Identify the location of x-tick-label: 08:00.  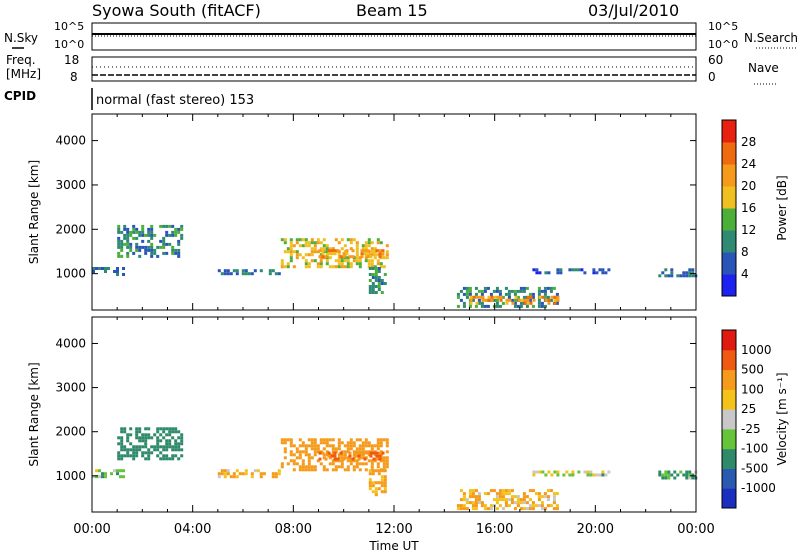
(293, 529).